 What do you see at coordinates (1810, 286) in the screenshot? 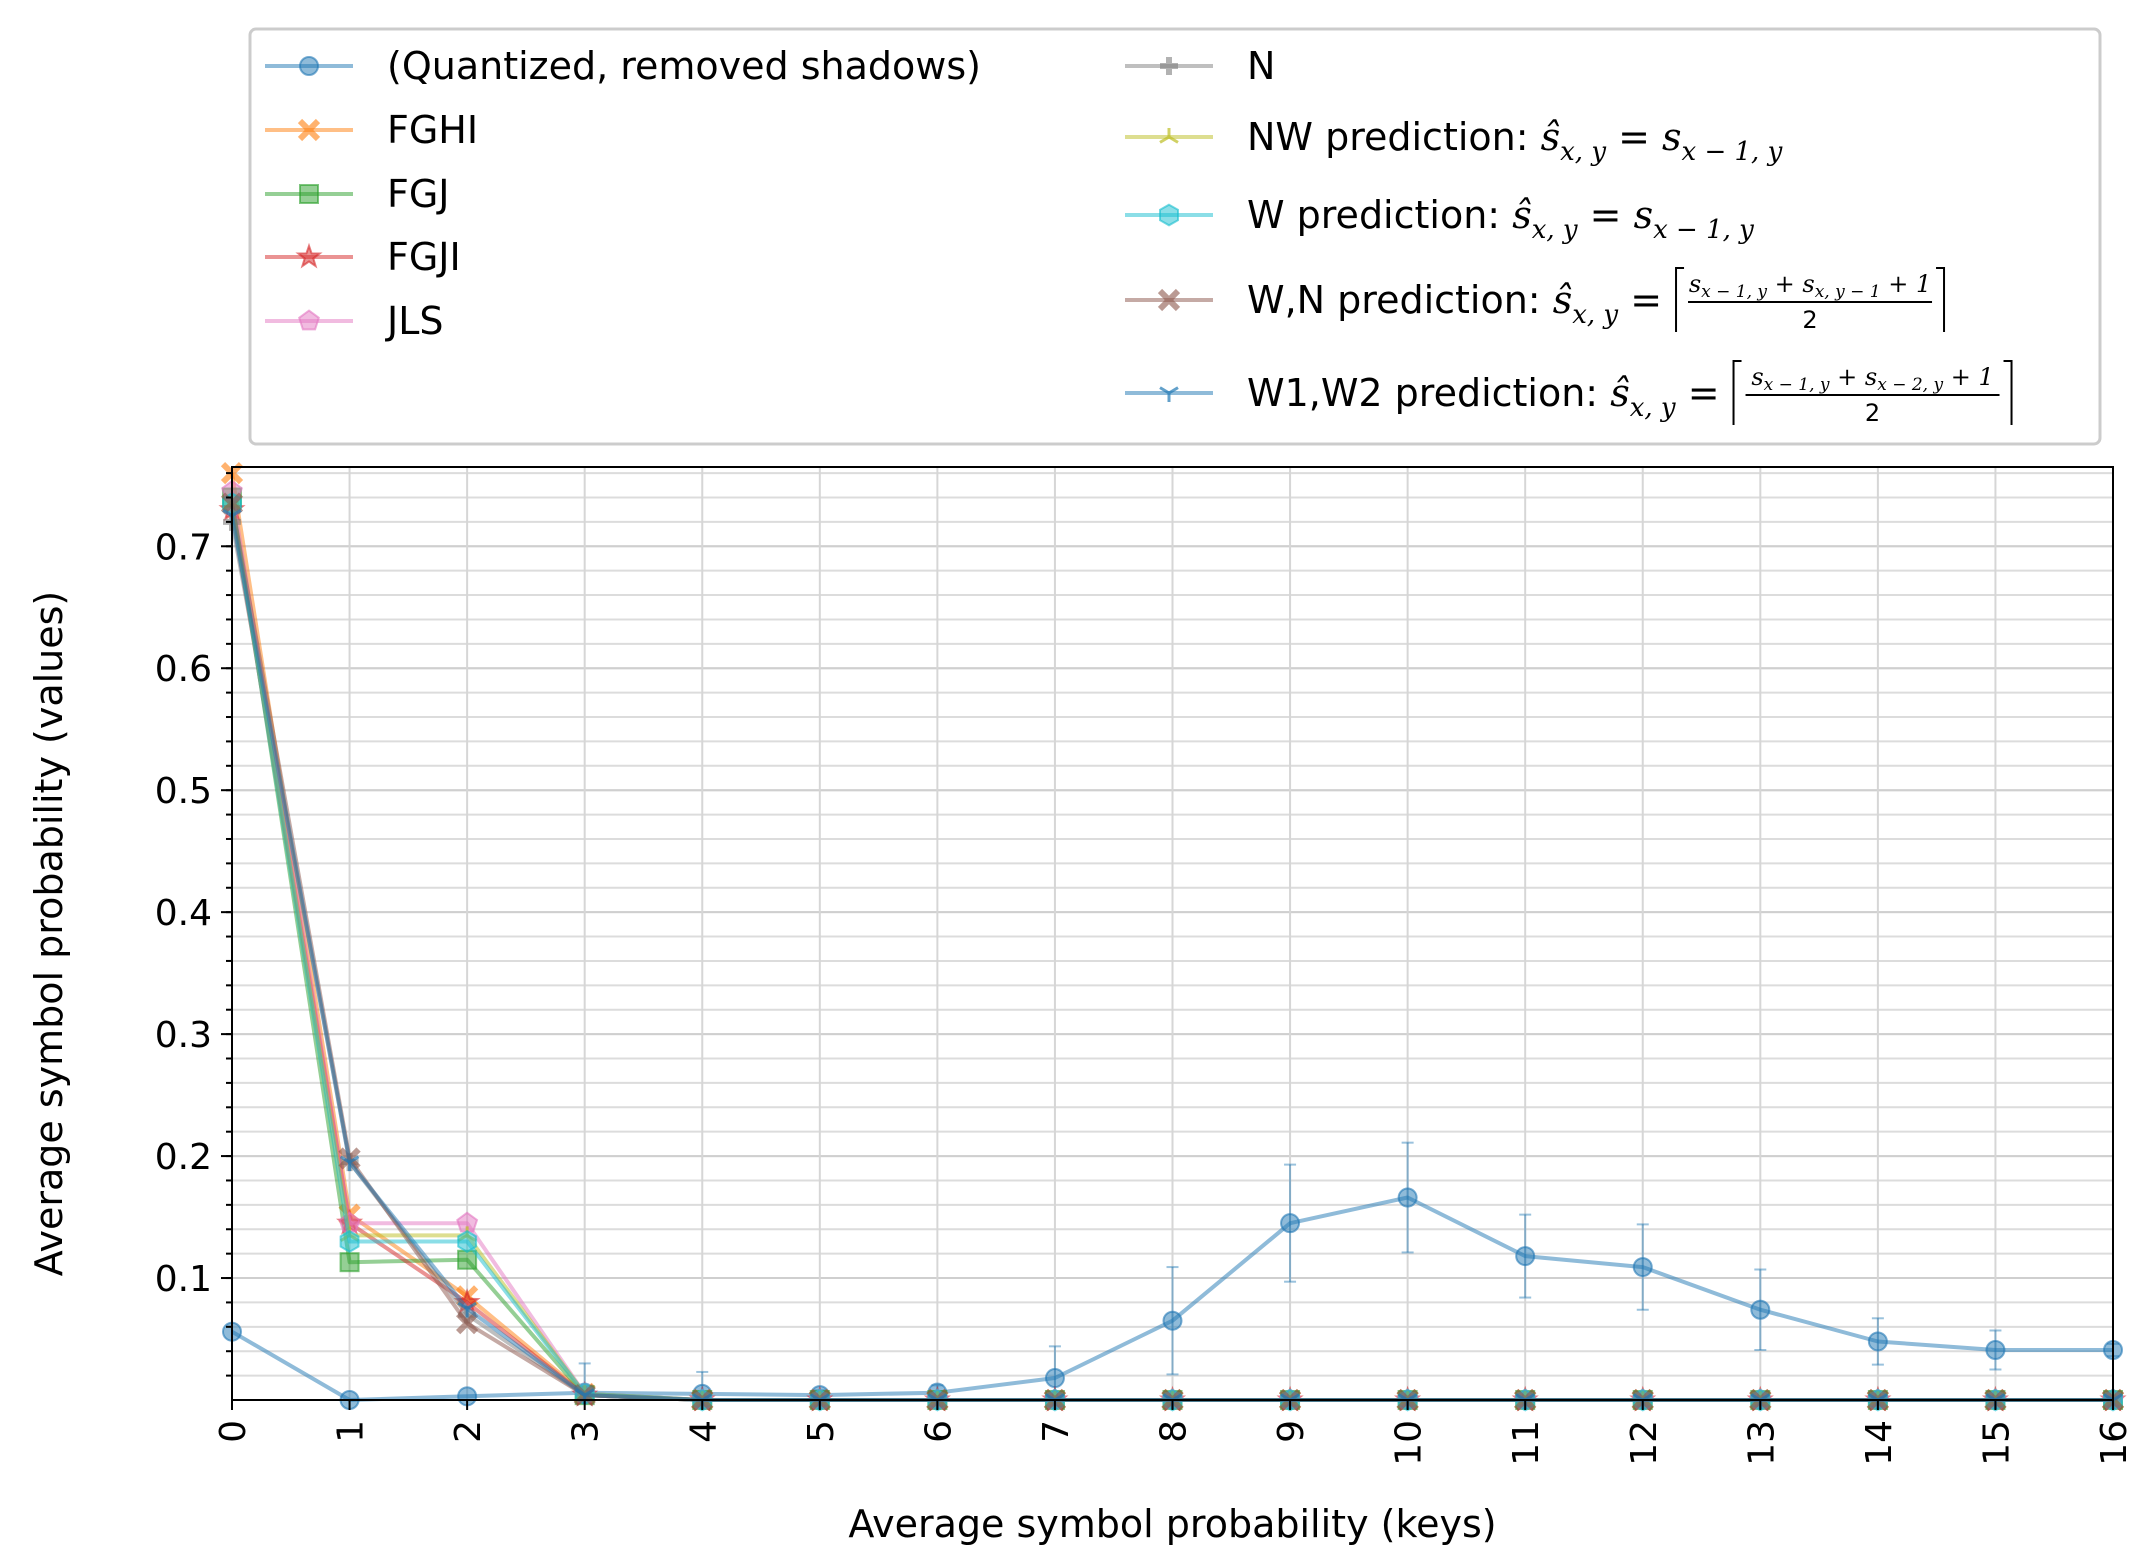
I see `fraction-numerator: sx − 1, y + sx, y − 1 + 1` at bounding box center [1810, 286].